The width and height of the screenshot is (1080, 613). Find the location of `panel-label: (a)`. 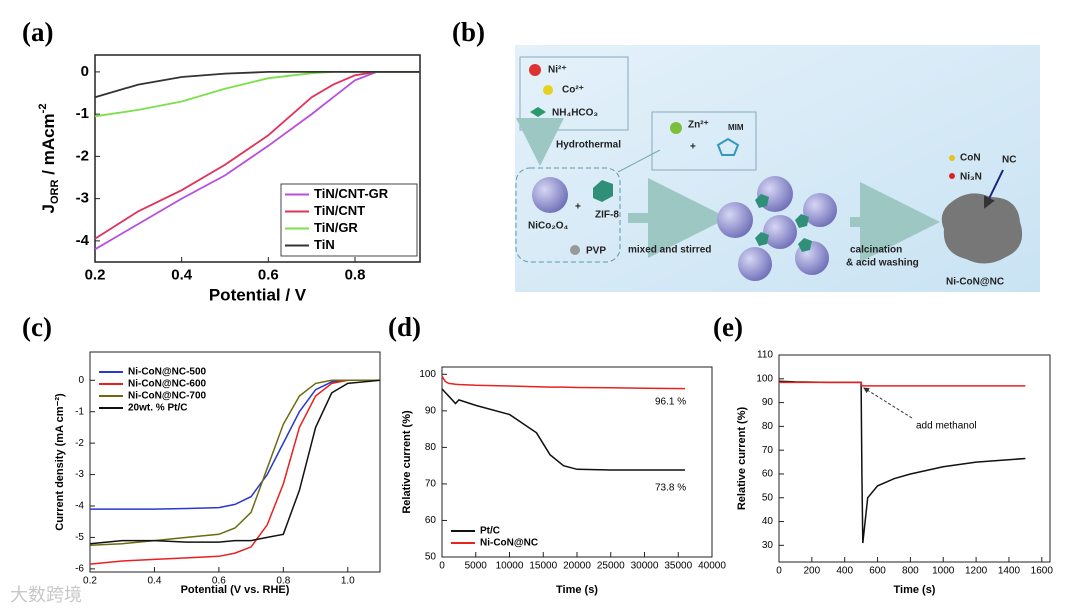

panel-label: (a) is located at coordinates (37, 32).